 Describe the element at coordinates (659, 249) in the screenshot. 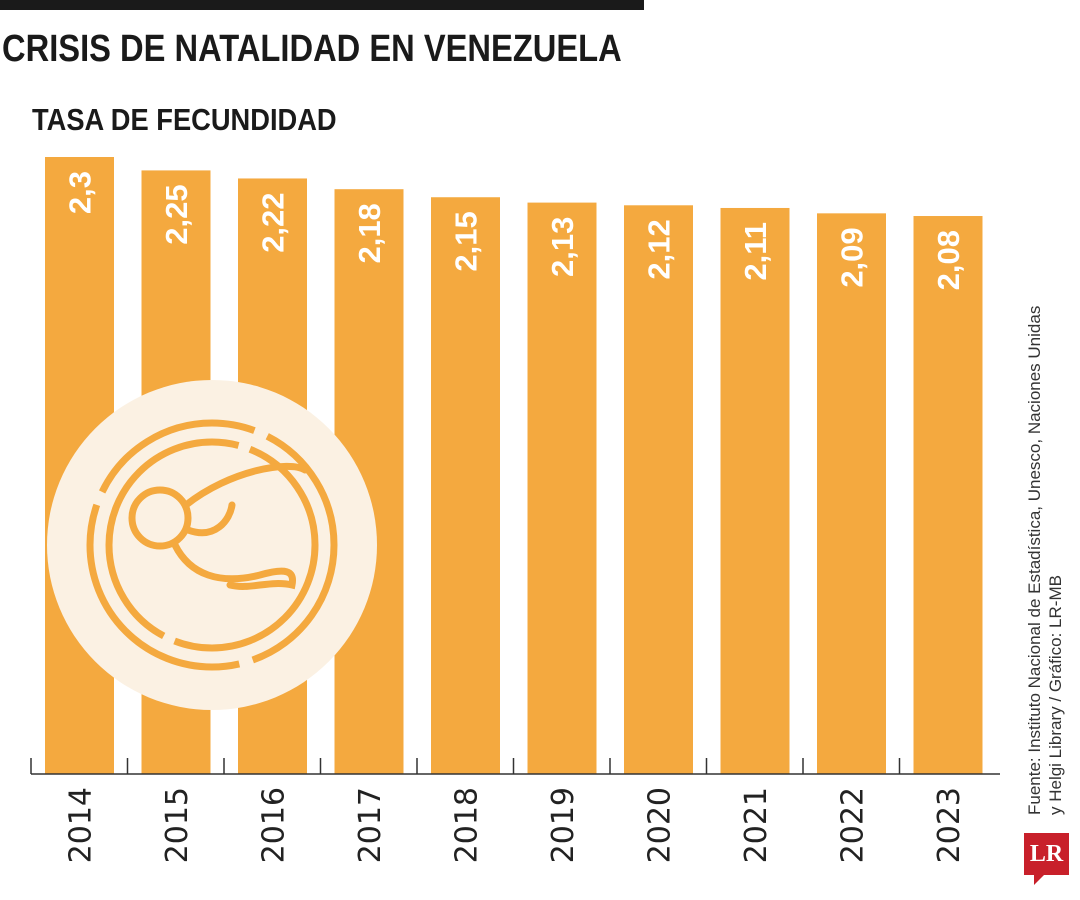

I see `data-label: 2,12` at that location.